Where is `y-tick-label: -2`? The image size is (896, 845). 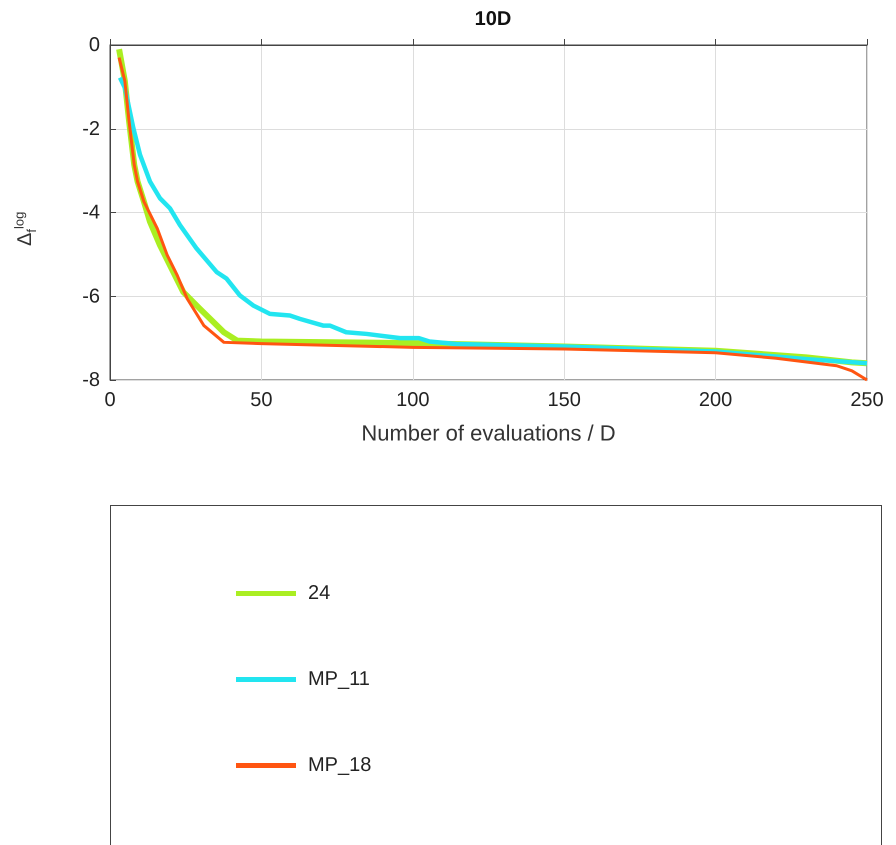 y-tick-label: -2 is located at coordinates (91, 129).